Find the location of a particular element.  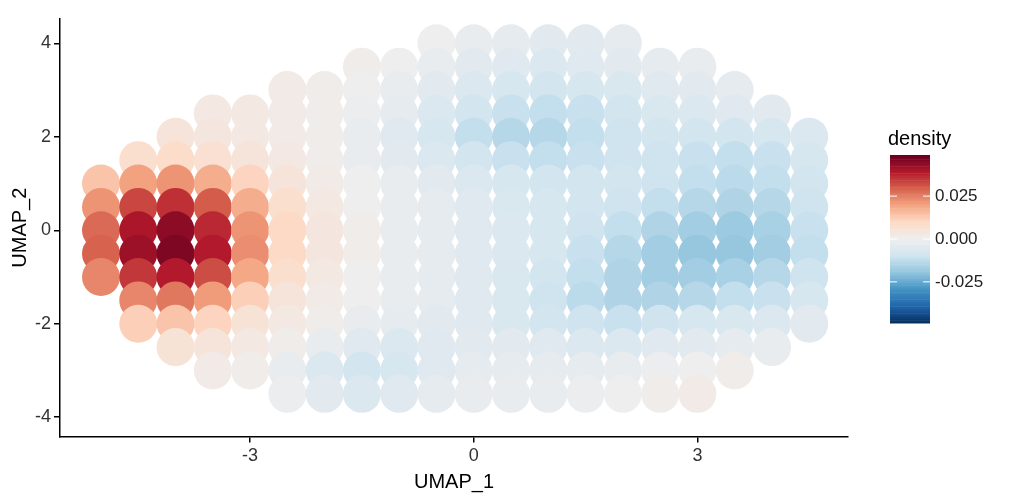

color-bar-title: density is located at coordinates (920, 138).